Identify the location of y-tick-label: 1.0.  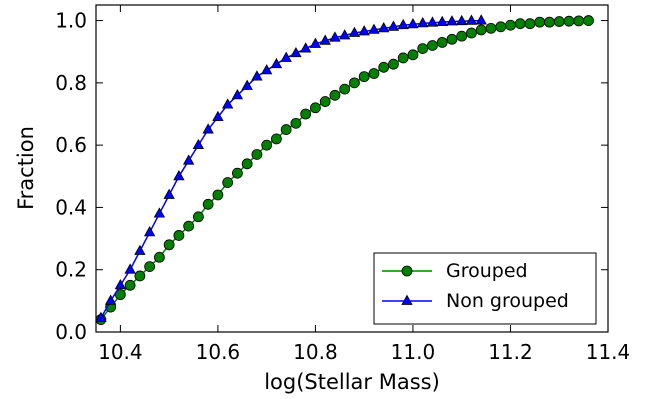
(71, 21).